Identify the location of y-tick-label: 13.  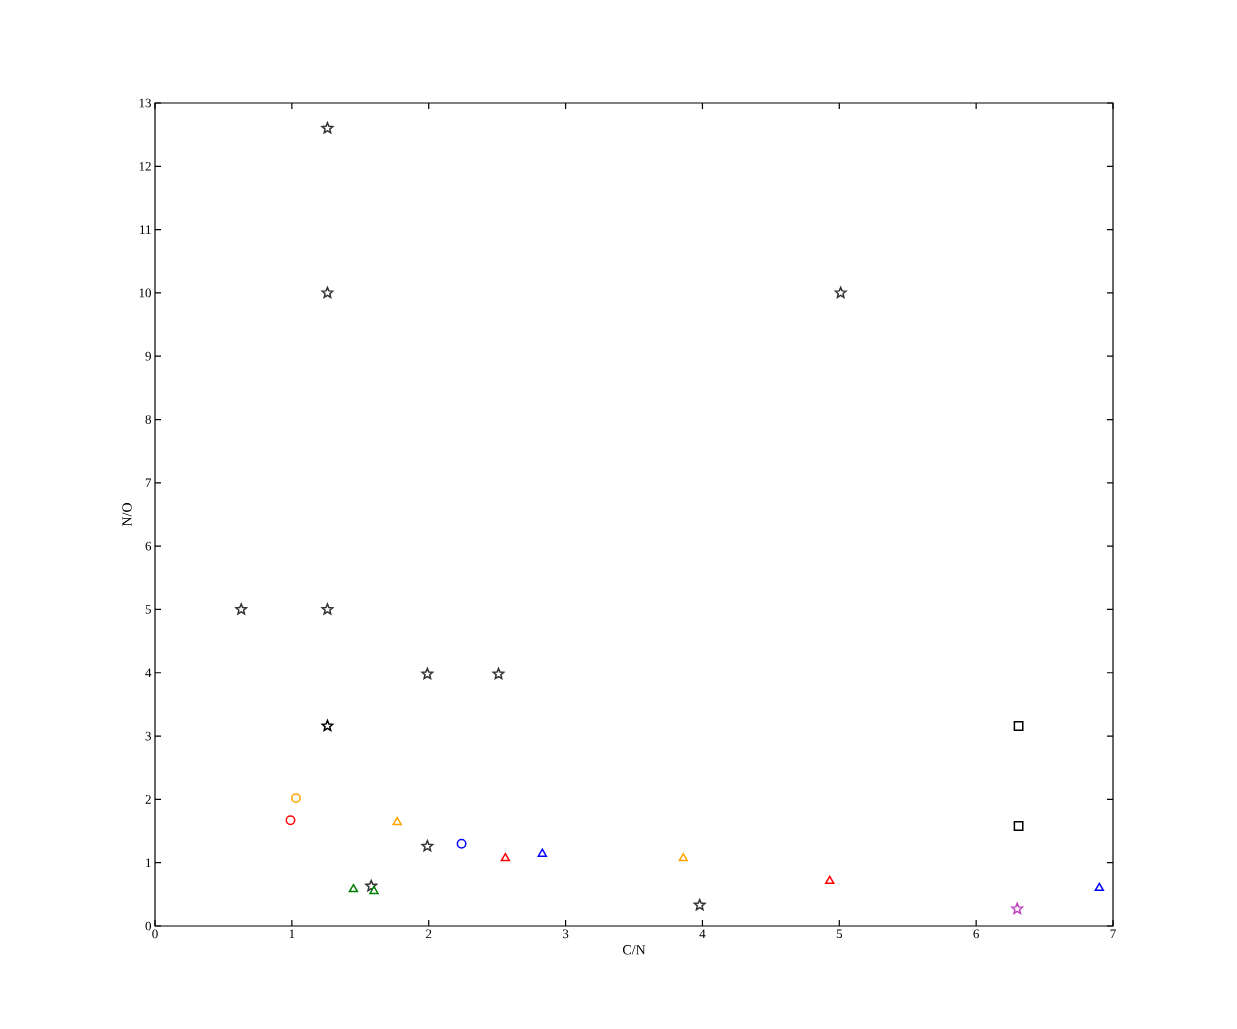
(145, 103).